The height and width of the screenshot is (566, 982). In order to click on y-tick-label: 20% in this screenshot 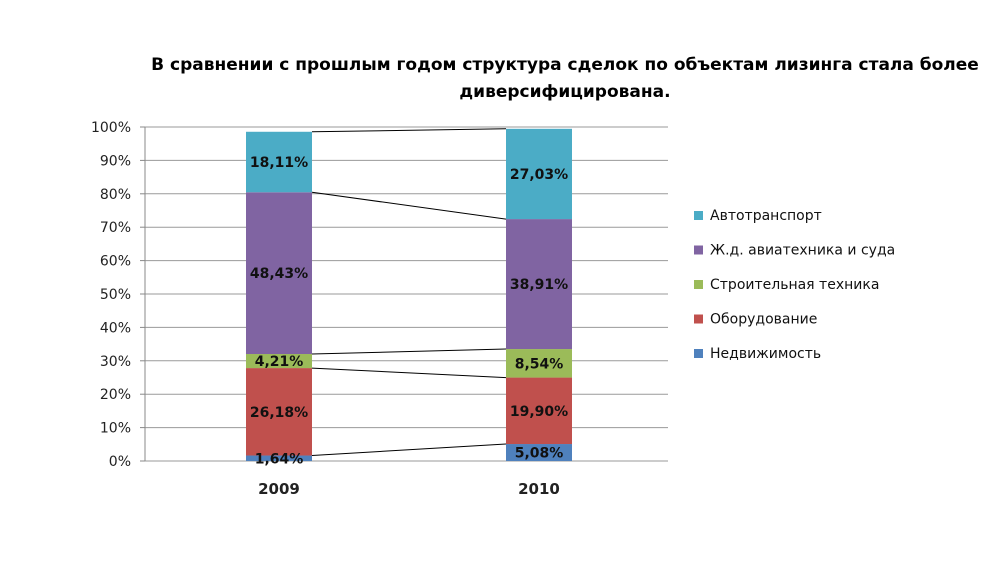, I will do `click(115, 395)`.